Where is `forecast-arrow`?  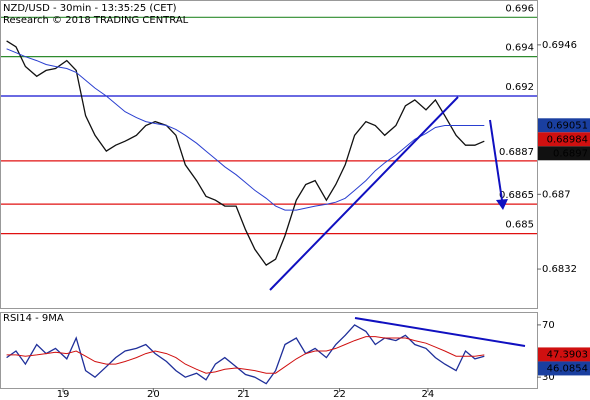
forecast-arrow is located at coordinates (496, 160).